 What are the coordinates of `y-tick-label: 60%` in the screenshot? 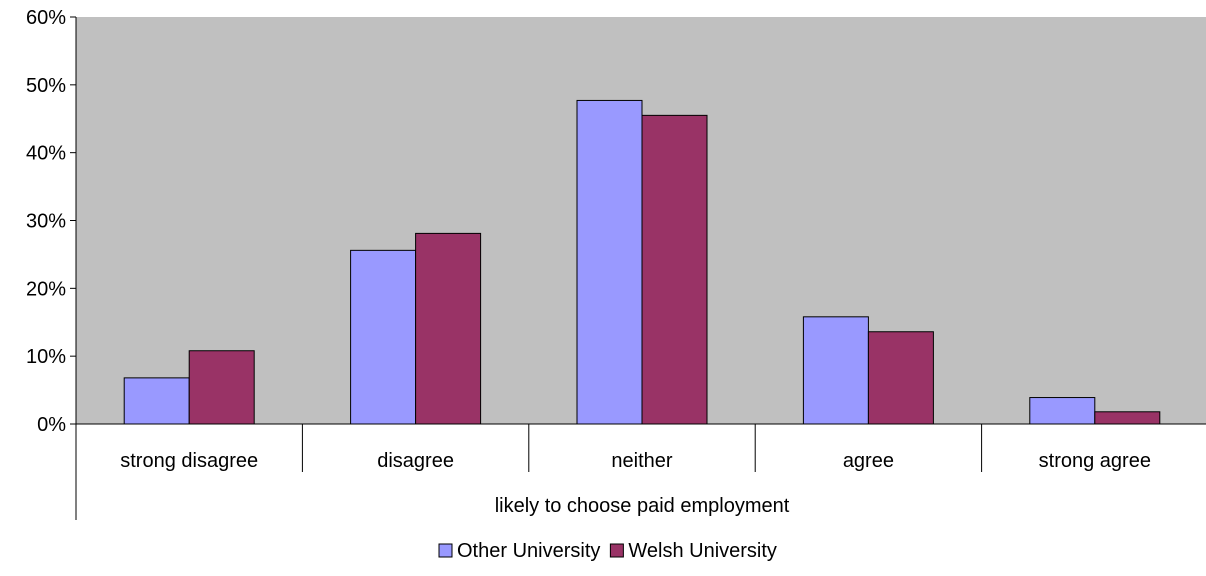 It's located at (46, 18).